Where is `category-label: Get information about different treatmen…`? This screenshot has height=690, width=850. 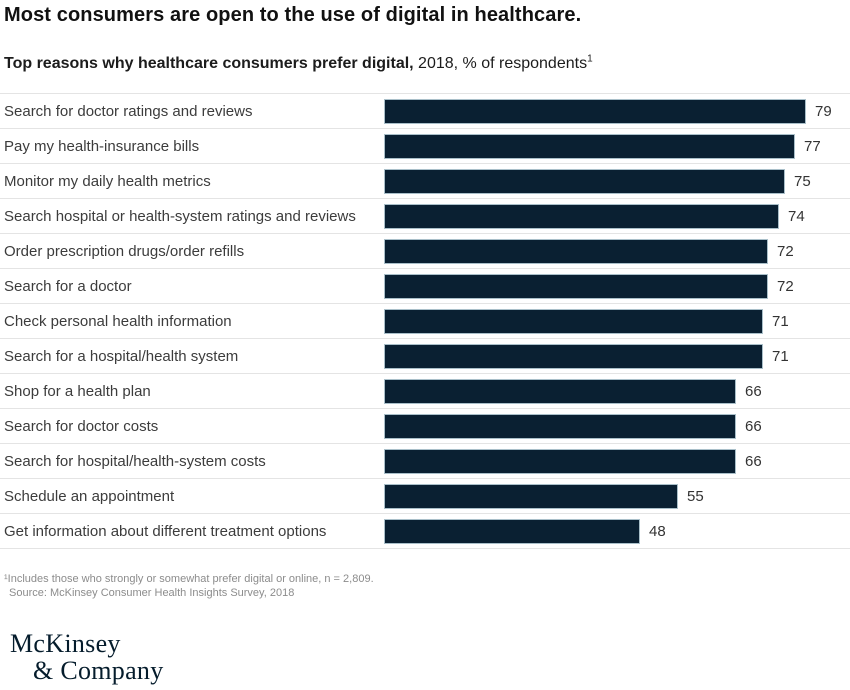 category-label: Get information about different treatmen… is located at coordinates (165, 531).